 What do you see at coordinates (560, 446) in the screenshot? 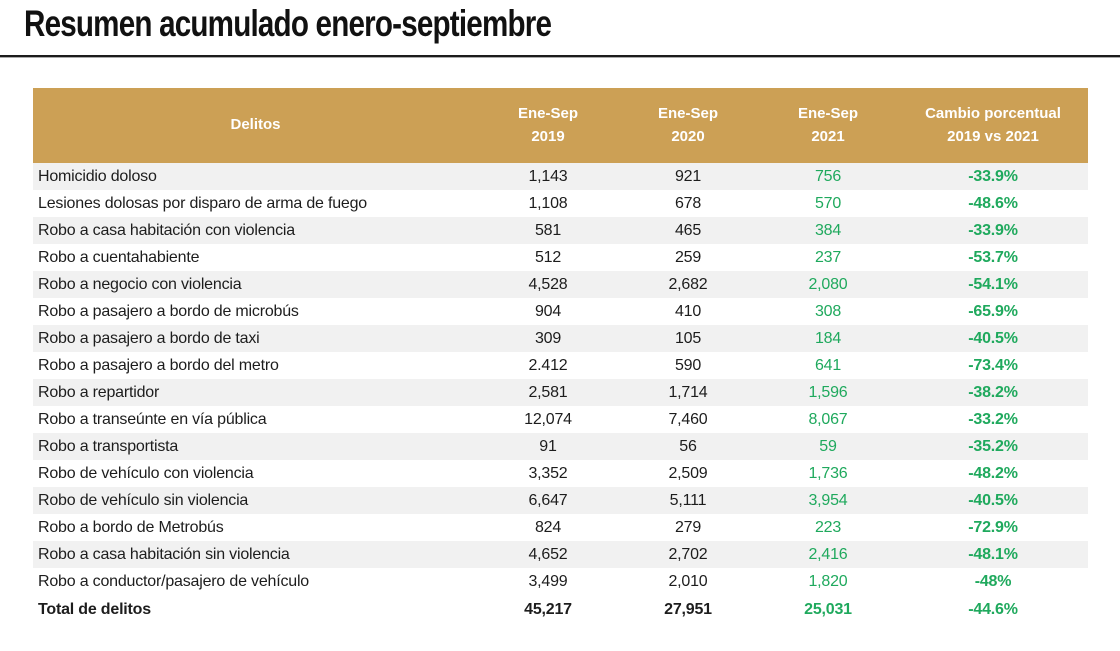
I see `table-row: Robo a transportista 91 56 59 -35.2%` at bounding box center [560, 446].